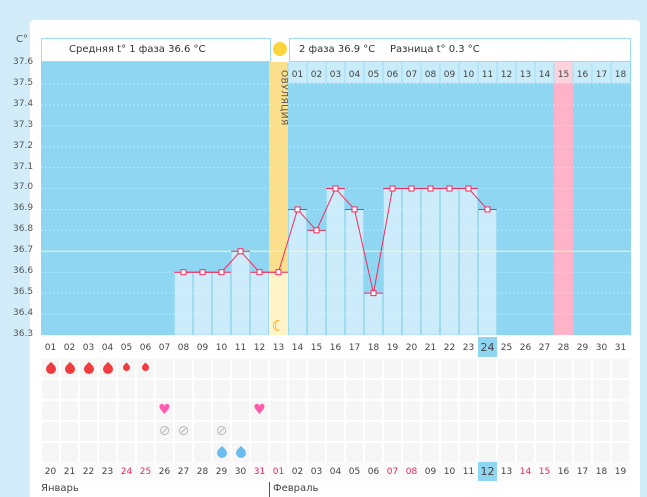  I want to click on day-cell: 16, so click(335, 348).